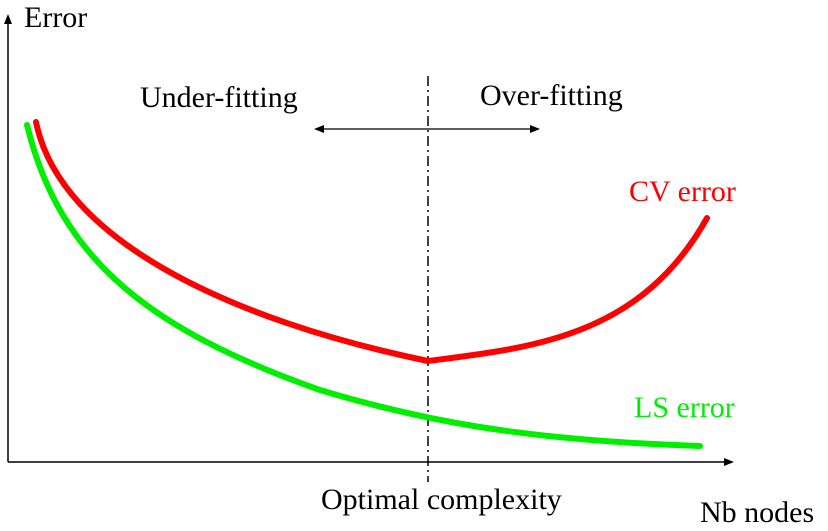 The width and height of the screenshot is (828, 531). What do you see at coordinates (441, 499) in the screenshot?
I see `optimal-complexity-label: Optimal complexity` at bounding box center [441, 499].